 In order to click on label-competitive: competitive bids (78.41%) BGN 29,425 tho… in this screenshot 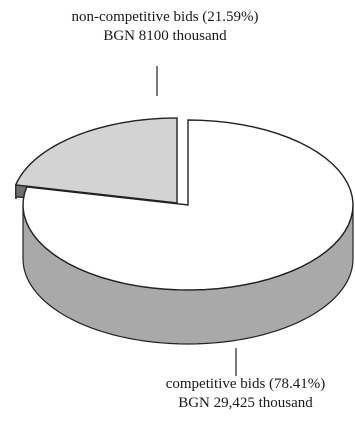, I will do `click(241, 394)`.